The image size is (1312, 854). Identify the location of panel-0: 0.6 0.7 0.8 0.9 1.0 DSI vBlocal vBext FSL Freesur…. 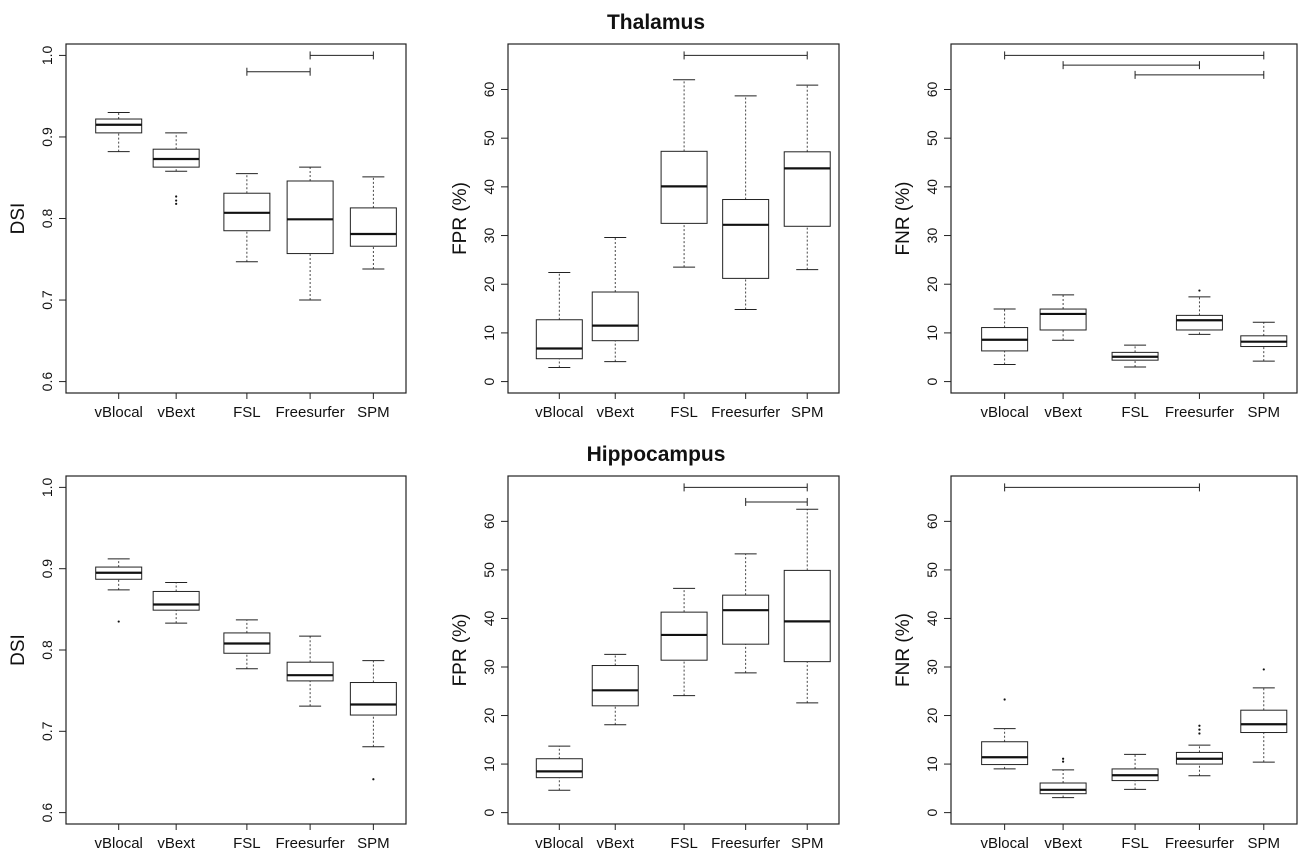
(207, 232).